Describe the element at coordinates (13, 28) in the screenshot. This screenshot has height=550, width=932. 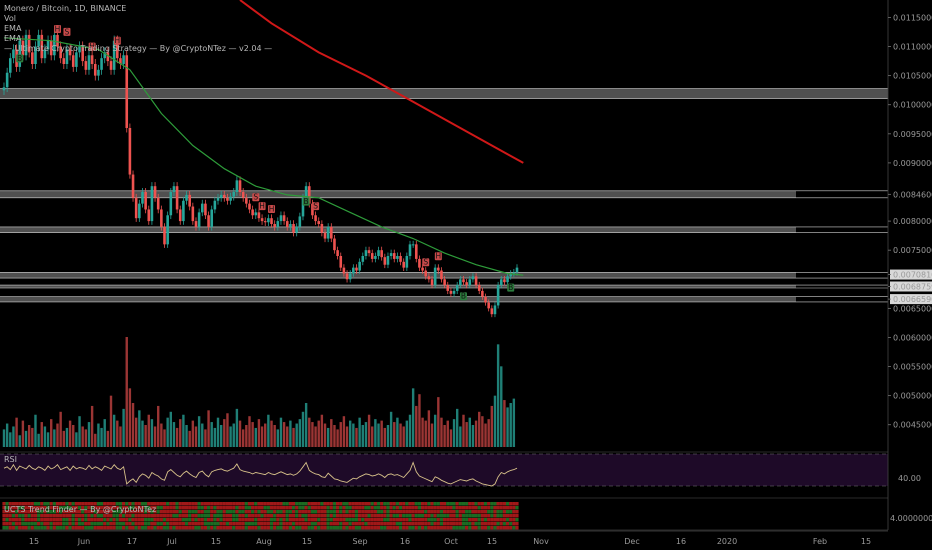
I see `ema-legend-1: EMA` at that location.